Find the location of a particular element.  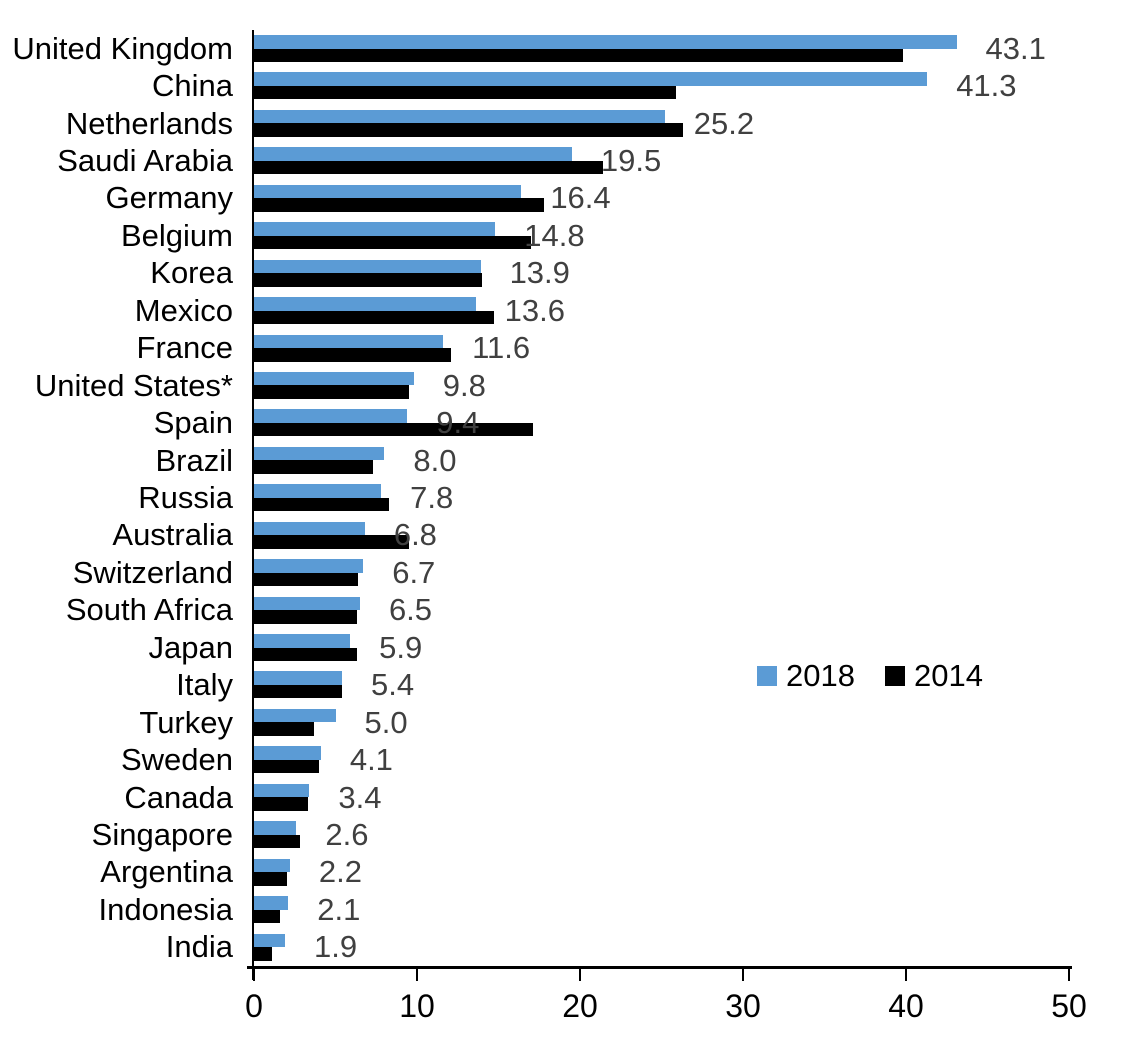

bar-2018-argentina is located at coordinates (272, 865).